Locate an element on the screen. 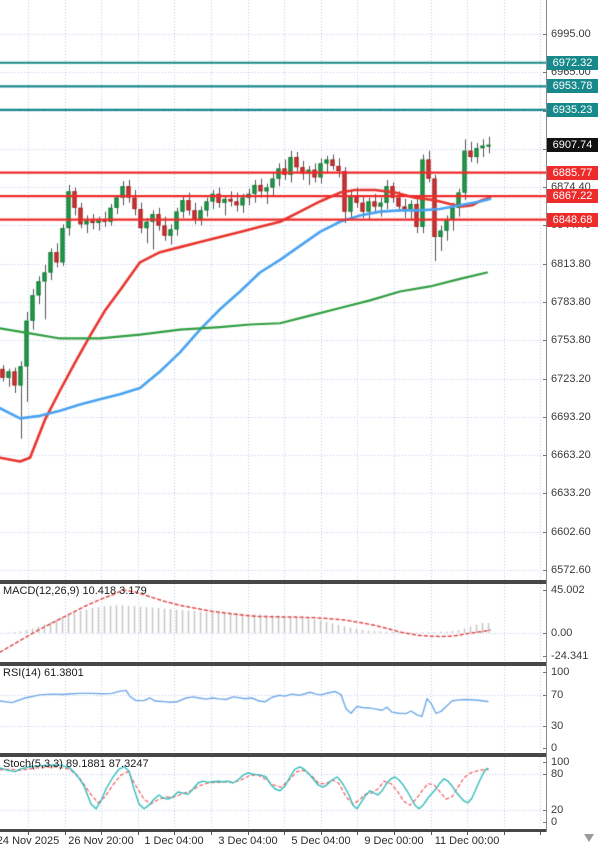 Image resolution: width=600 pixels, height=850 pixels. price-level-badge: 6935.23 is located at coordinates (572, 109).